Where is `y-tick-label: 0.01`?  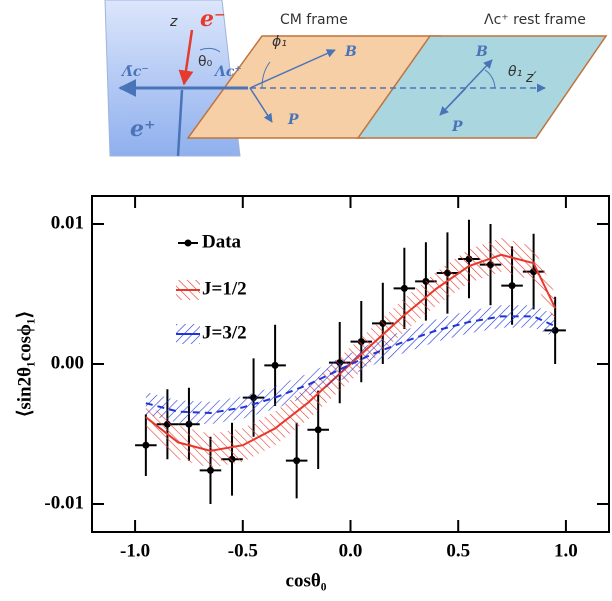 y-tick-label: 0.01 is located at coordinates (67, 222).